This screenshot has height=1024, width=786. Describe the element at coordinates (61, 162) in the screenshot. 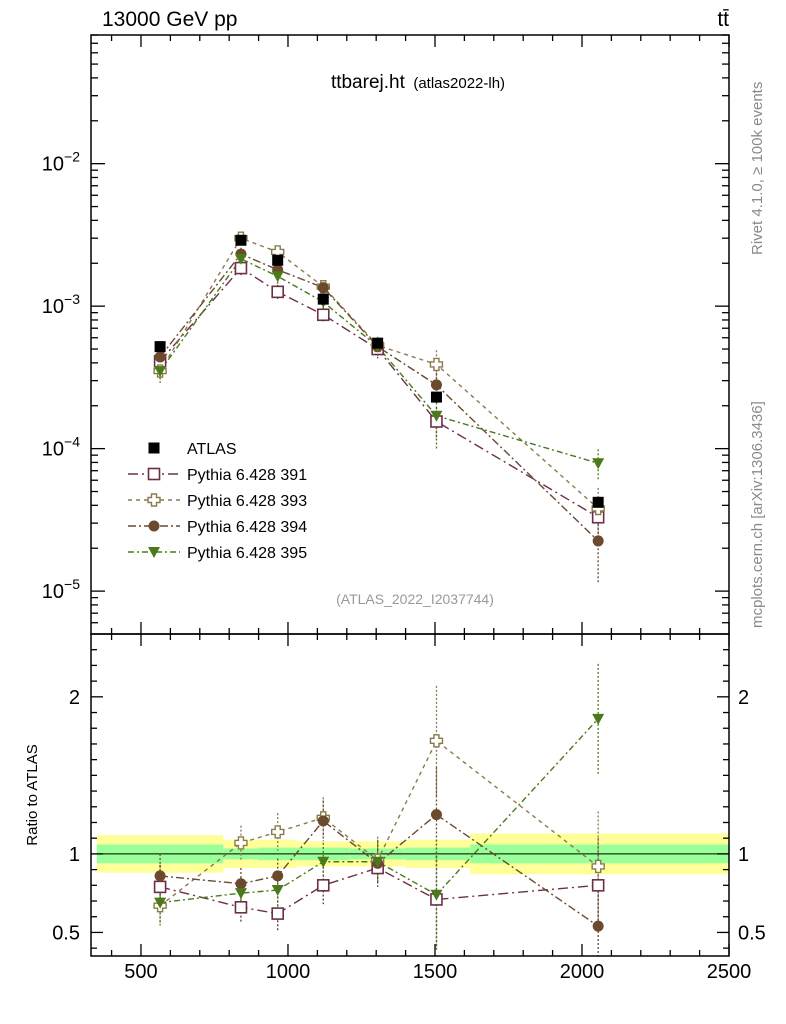

I see `y-tick-label: 10⁻²` at that location.